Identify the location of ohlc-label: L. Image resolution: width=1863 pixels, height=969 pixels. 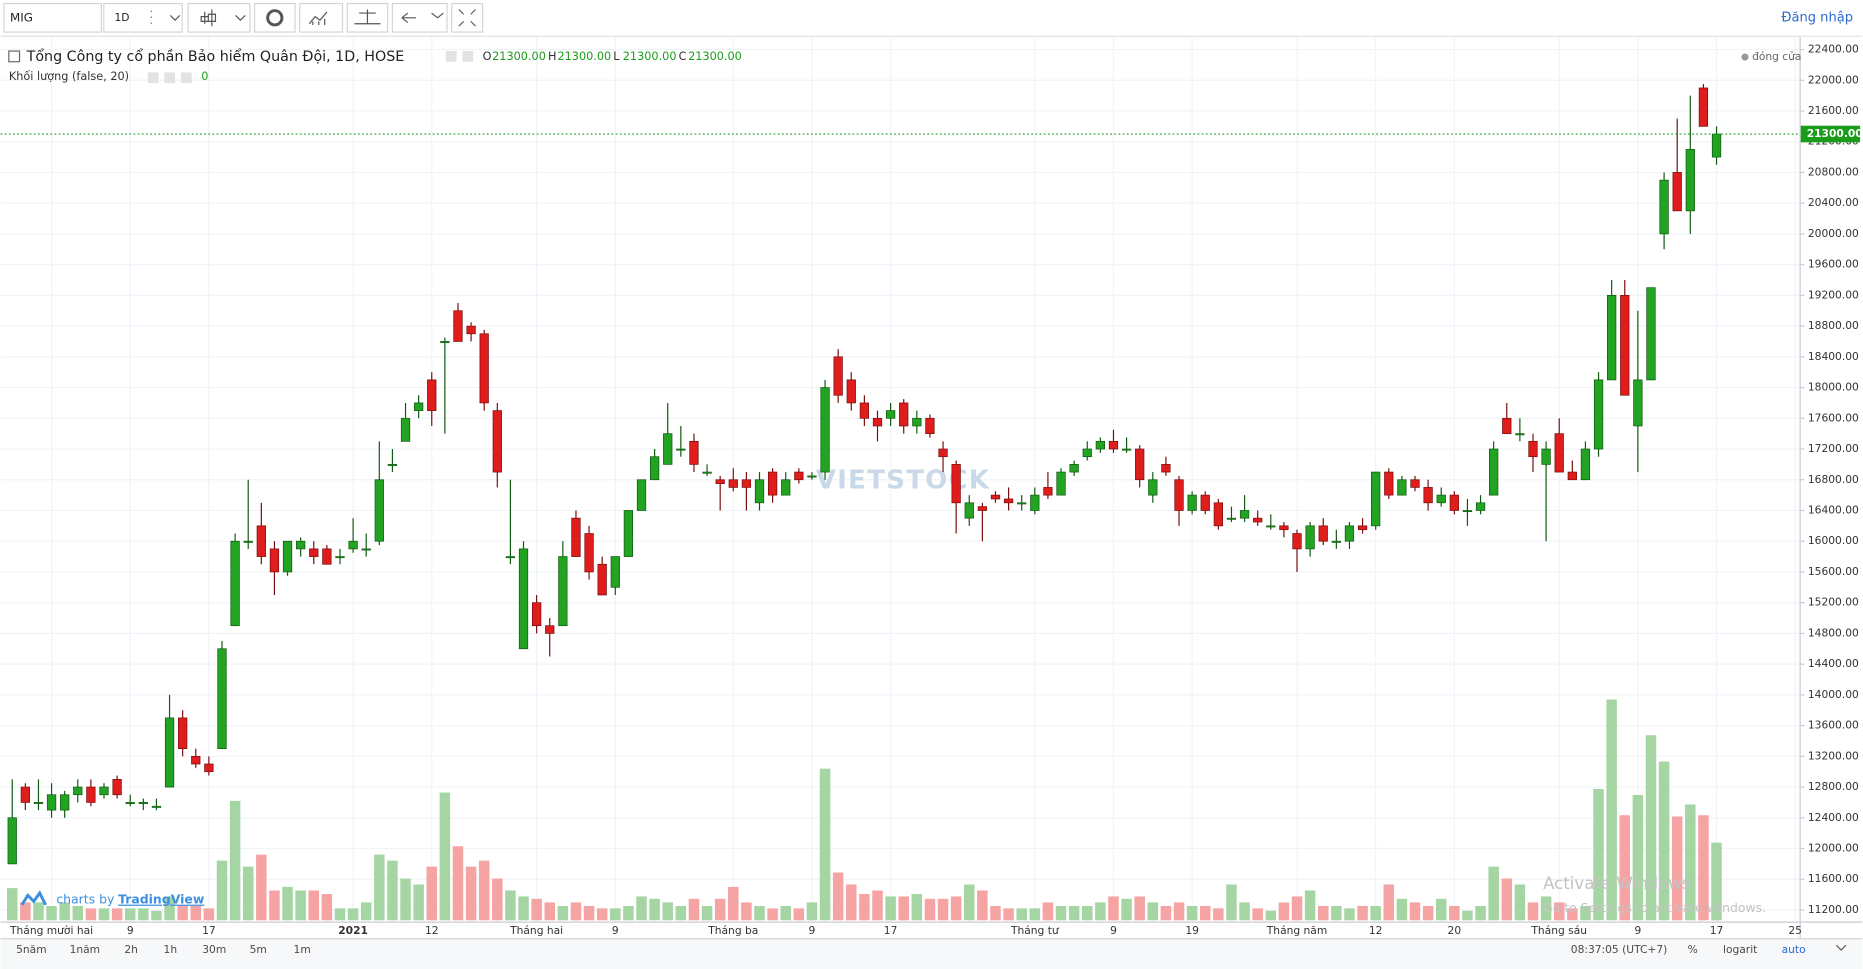
(616, 56).